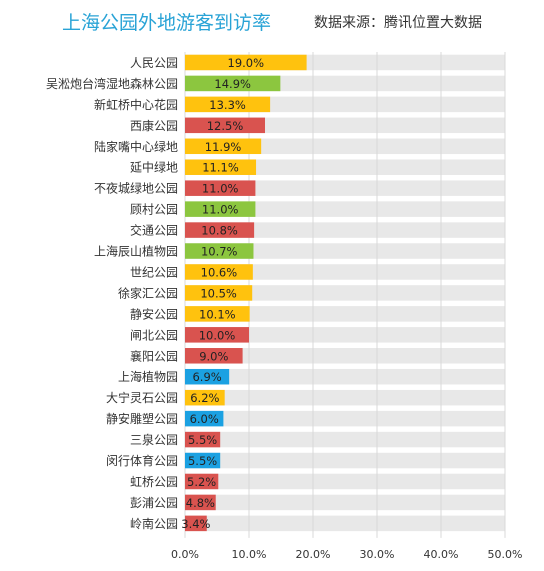 The width and height of the screenshot is (544, 571). Describe the element at coordinates (142, 460) in the screenshot. I see `category-label: 闵行体育公园` at that location.